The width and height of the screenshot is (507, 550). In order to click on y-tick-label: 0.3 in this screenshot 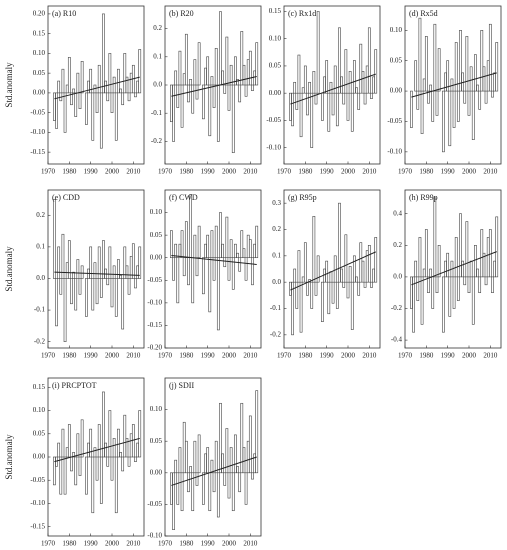, I will do `click(276, 203)`.